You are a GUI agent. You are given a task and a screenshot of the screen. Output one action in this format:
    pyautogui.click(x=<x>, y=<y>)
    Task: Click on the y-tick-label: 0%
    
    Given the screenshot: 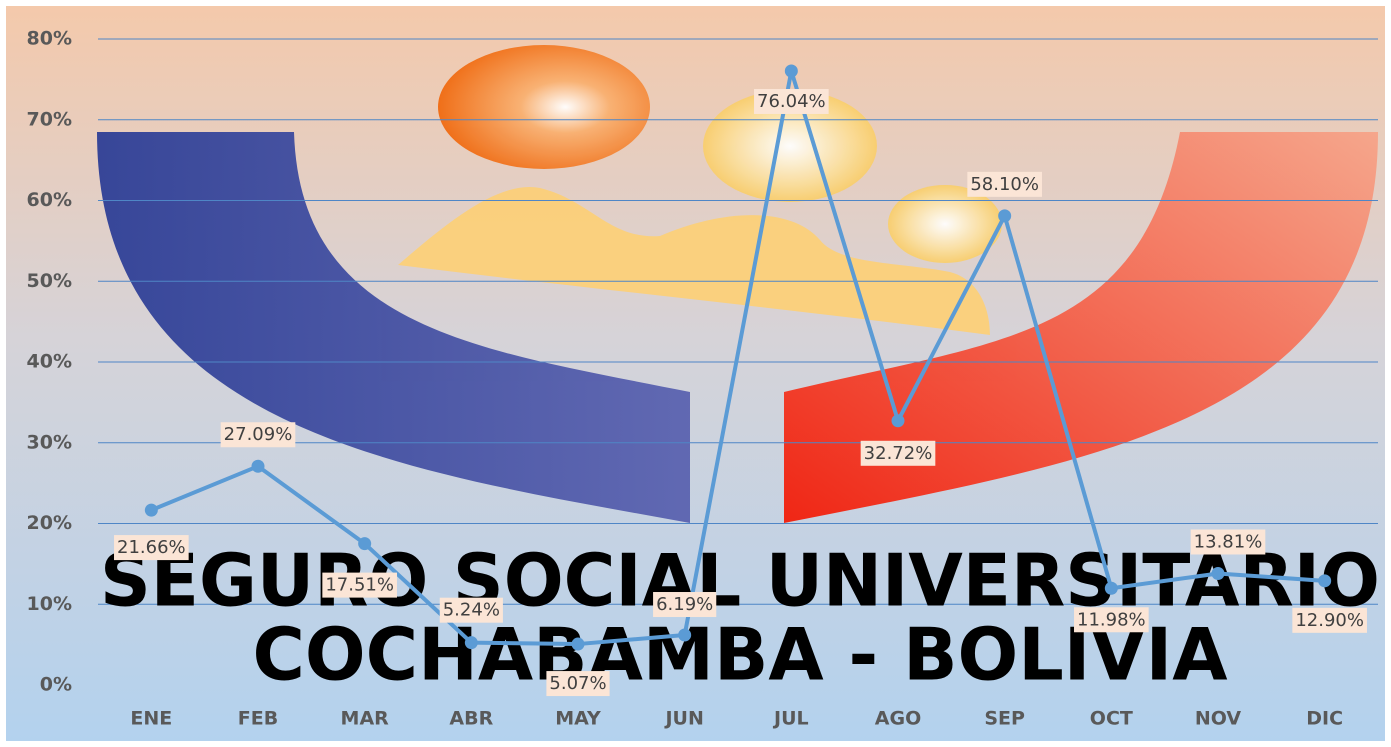 What is the action you would take?
    pyautogui.click(x=56, y=685)
    